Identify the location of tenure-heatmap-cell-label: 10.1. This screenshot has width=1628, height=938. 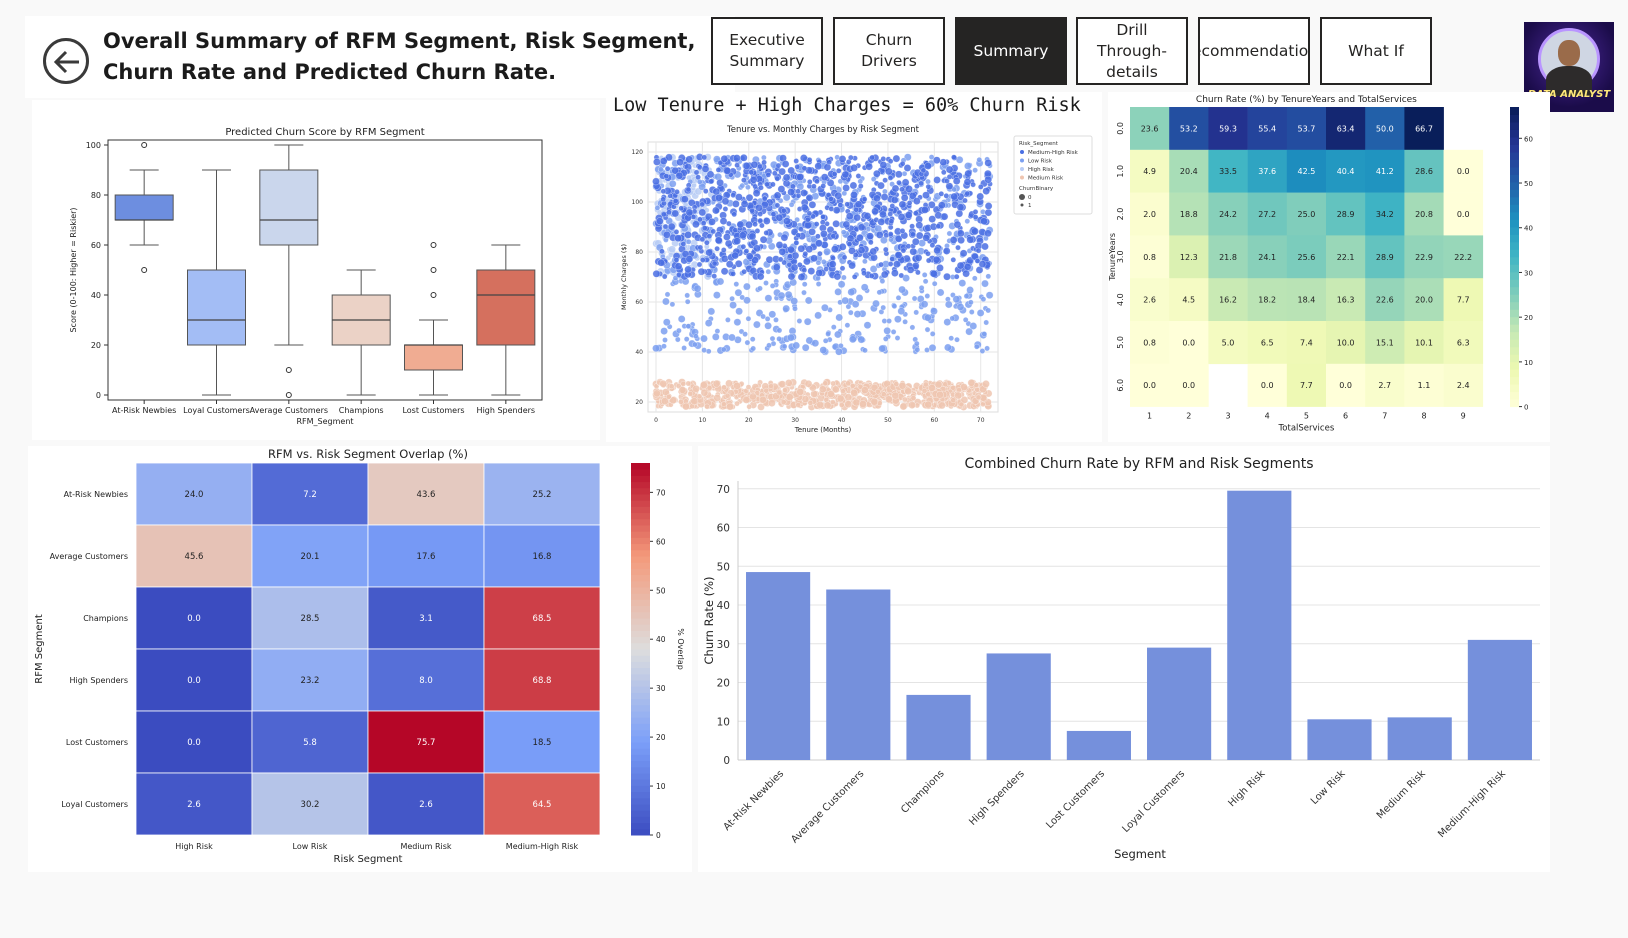
(1424, 342).